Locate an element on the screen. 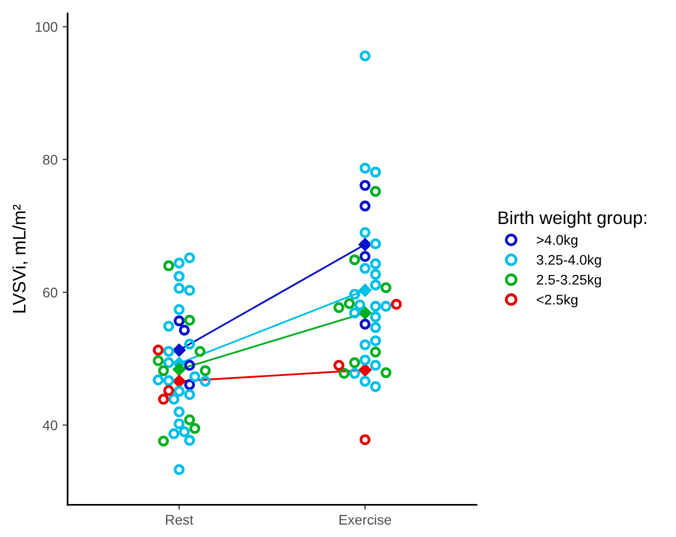 This screenshot has height=537, width=676. legend-title: Birth weight group: is located at coordinates (572, 219).